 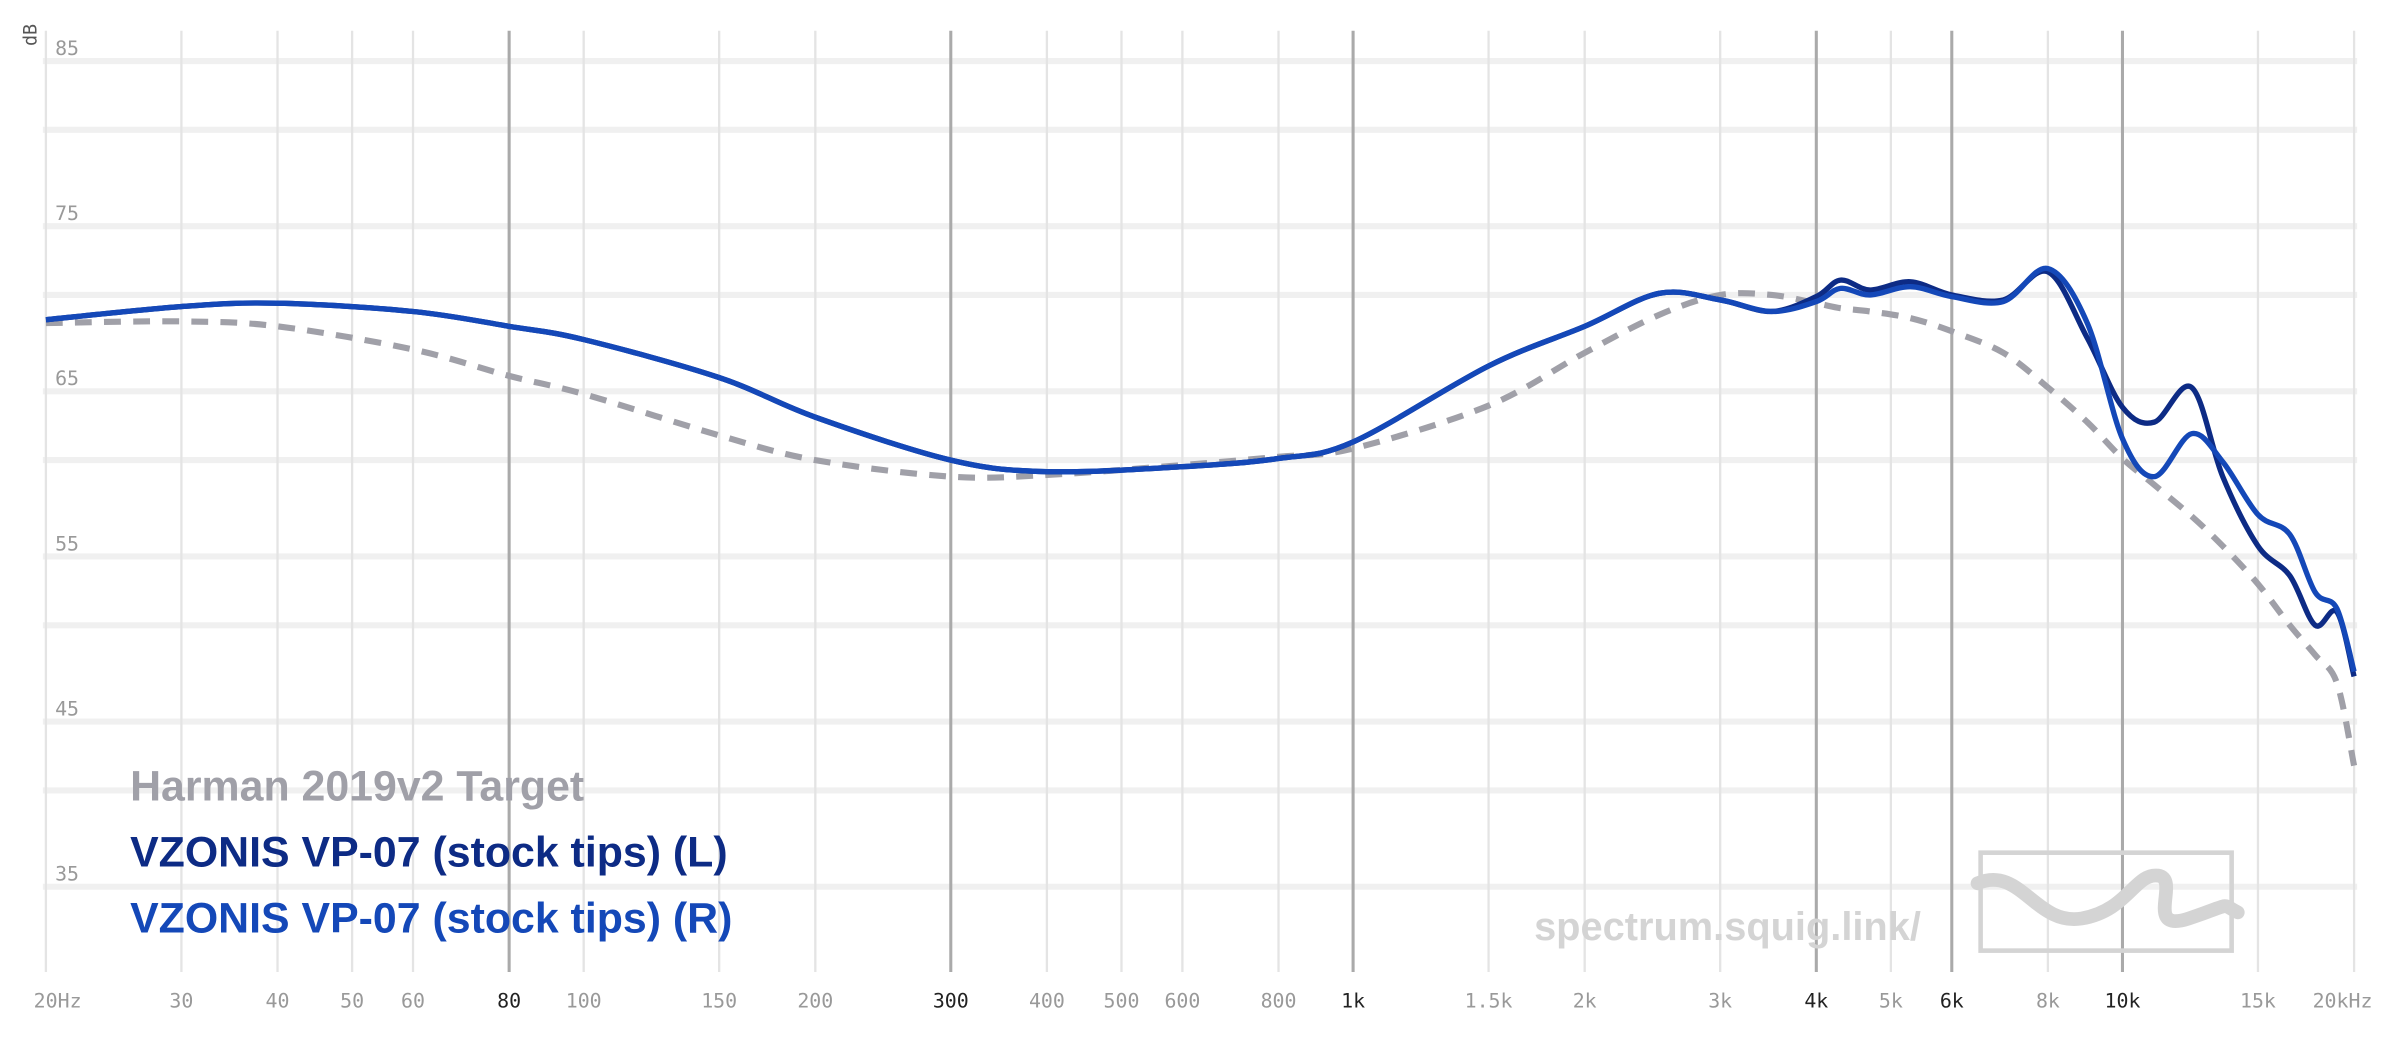 What do you see at coordinates (1889, 901) in the screenshot?
I see `watermark: spectrum.squig.link/` at bounding box center [1889, 901].